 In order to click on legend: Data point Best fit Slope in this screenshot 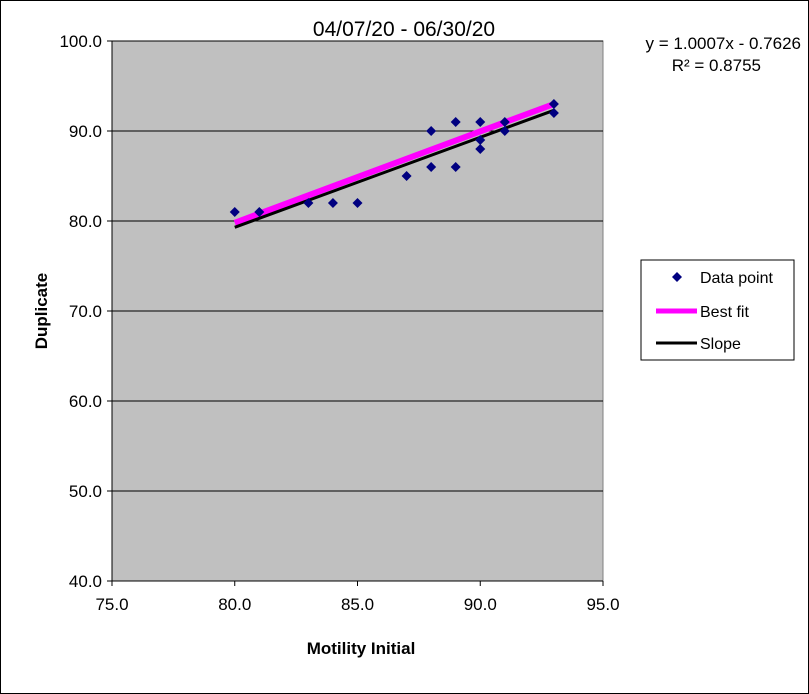, I will do `click(717, 310)`.